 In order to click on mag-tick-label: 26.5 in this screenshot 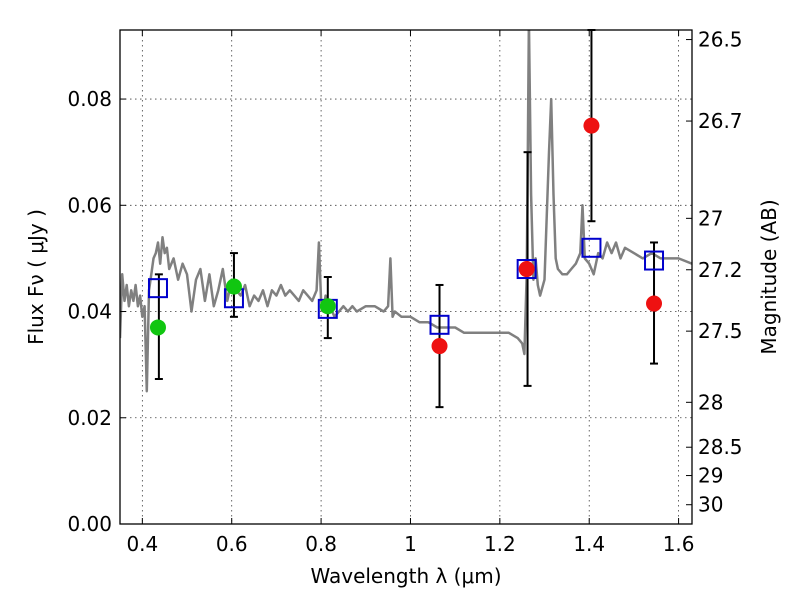, I will do `click(720, 40)`.